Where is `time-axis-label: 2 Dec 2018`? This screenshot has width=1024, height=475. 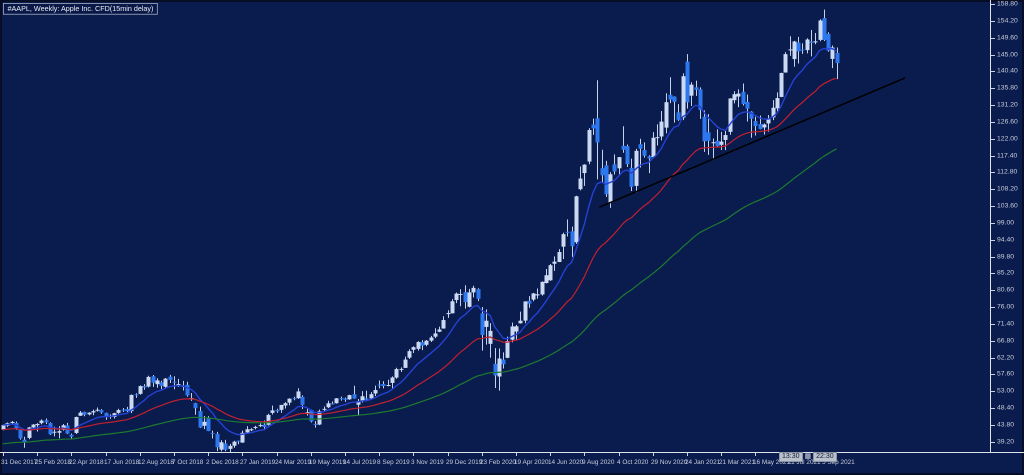
time-axis-label: 2 Dec 2018 is located at coordinates (222, 462).